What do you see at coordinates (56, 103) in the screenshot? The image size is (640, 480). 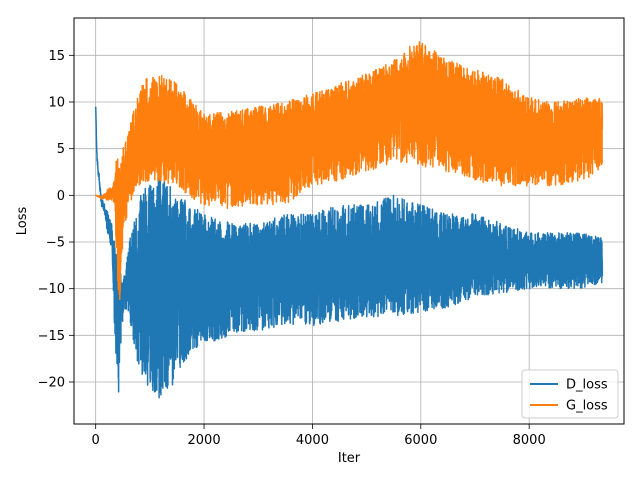 I see `y-tick-label: 10` at bounding box center [56, 103].